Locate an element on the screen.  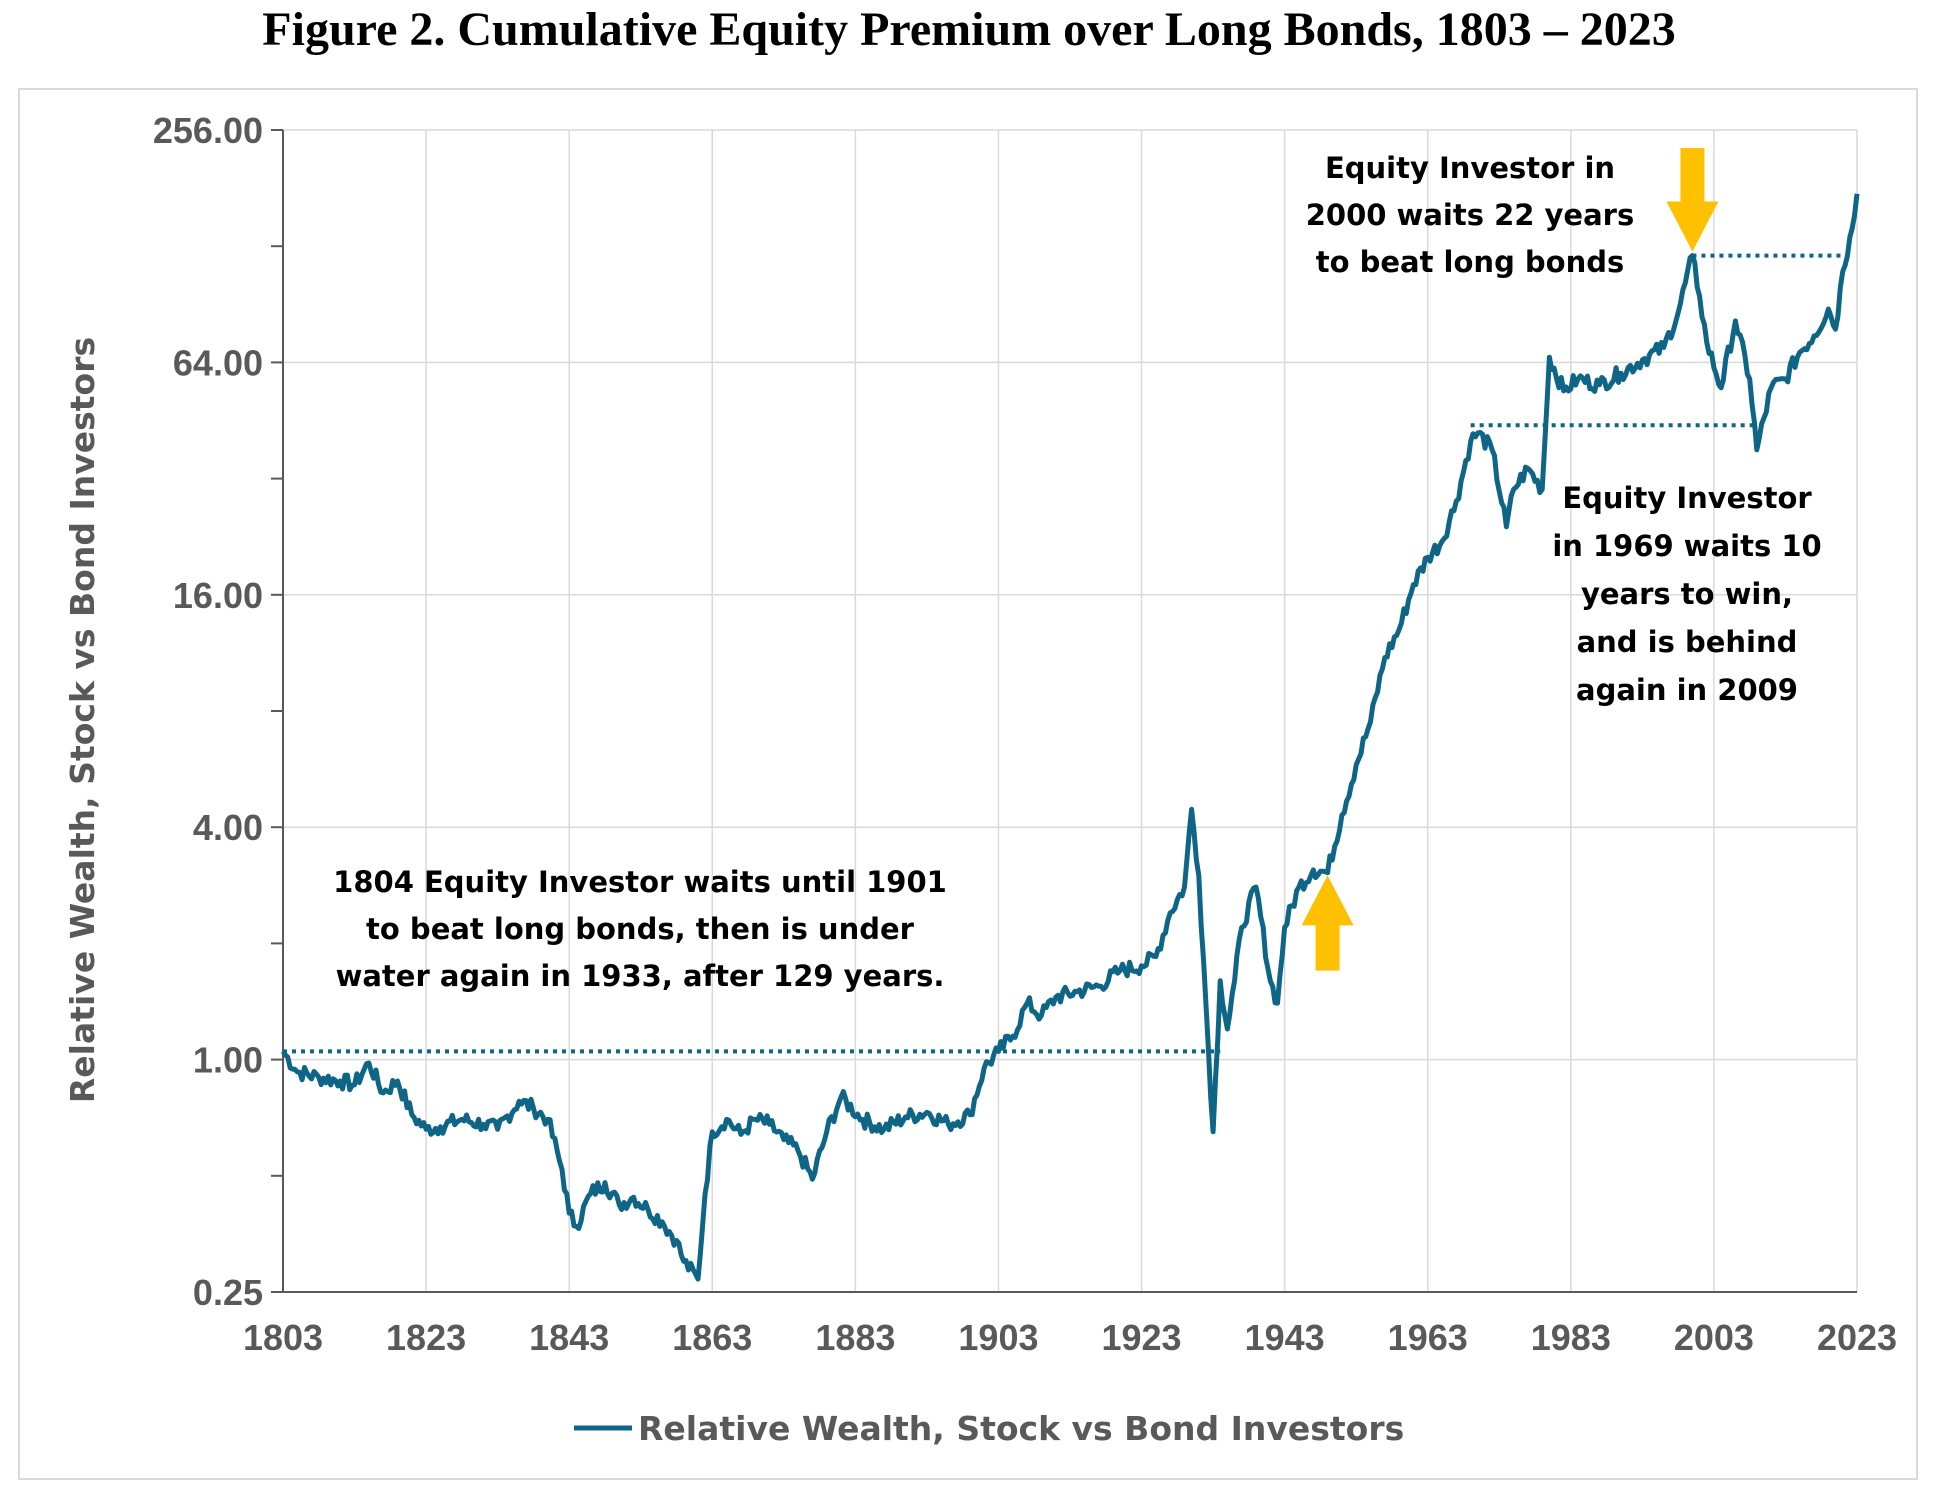
x-tick-label: 1803 is located at coordinates (283, 1337).